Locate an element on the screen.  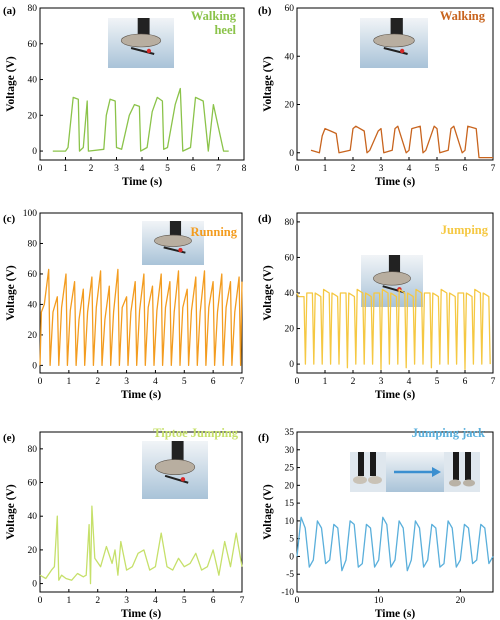
chart-title-line: heel is located at coordinates (225, 30).